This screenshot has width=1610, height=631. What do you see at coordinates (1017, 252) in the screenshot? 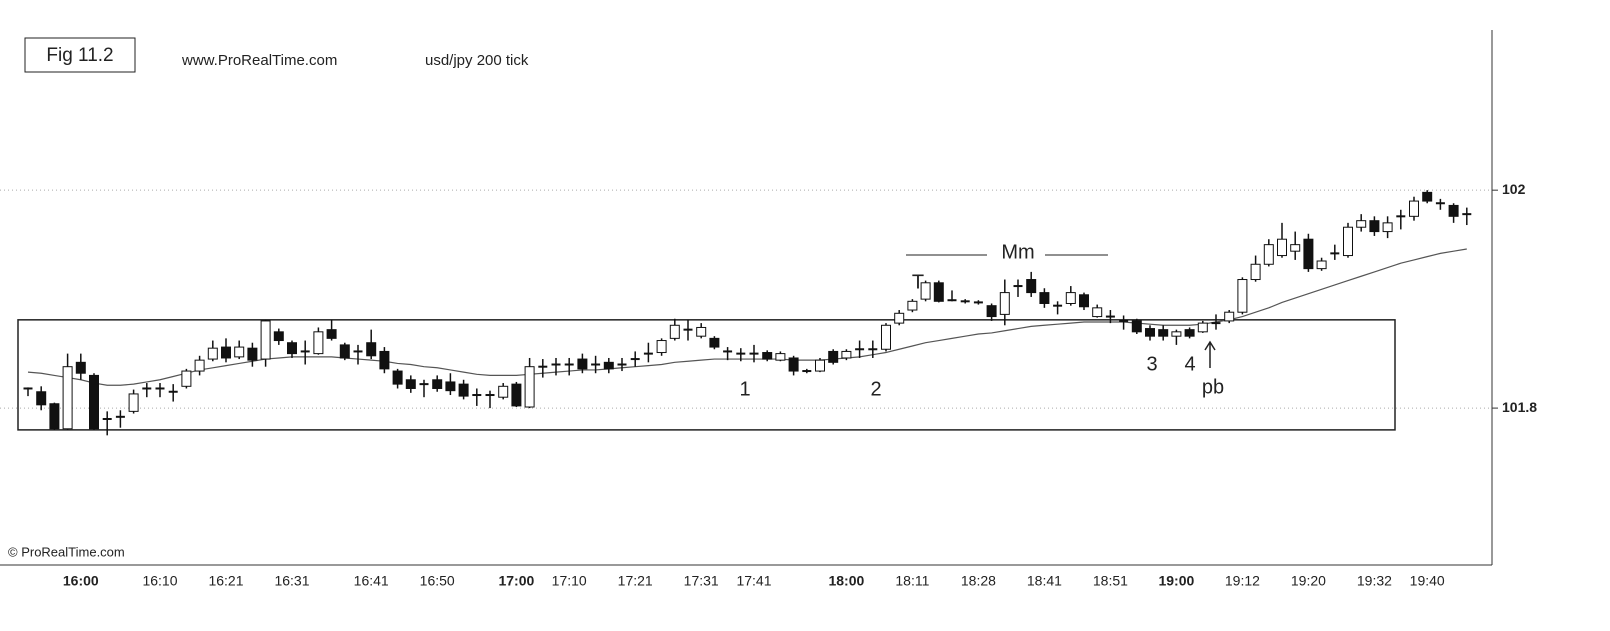
I see `annotation: Mm` at bounding box center [1017, 252].